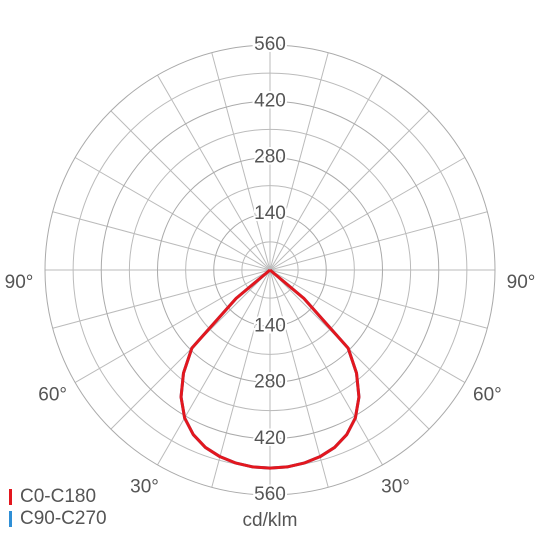 This screenshot has height=540, width=540. Describe the element at coordinates (63, 518) in the screenshot. I see `legend-label: C90-C270` at that location.